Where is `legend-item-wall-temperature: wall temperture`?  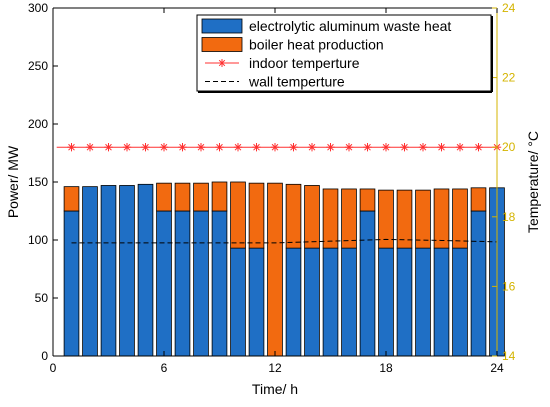 legend-item-wall-temperature: wall temperture is located at coordinates (275, 82).